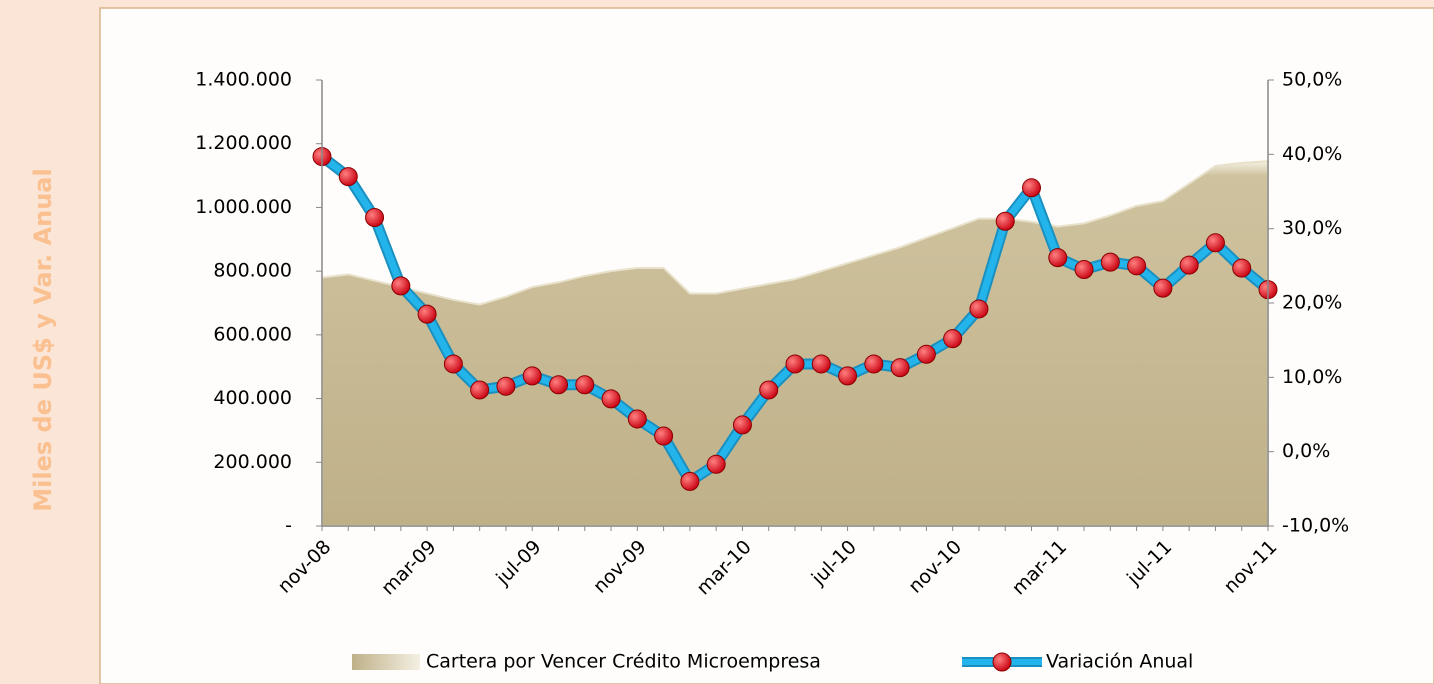  I want to click on y2-tick-label: 10,0%, so click(1312, 377).